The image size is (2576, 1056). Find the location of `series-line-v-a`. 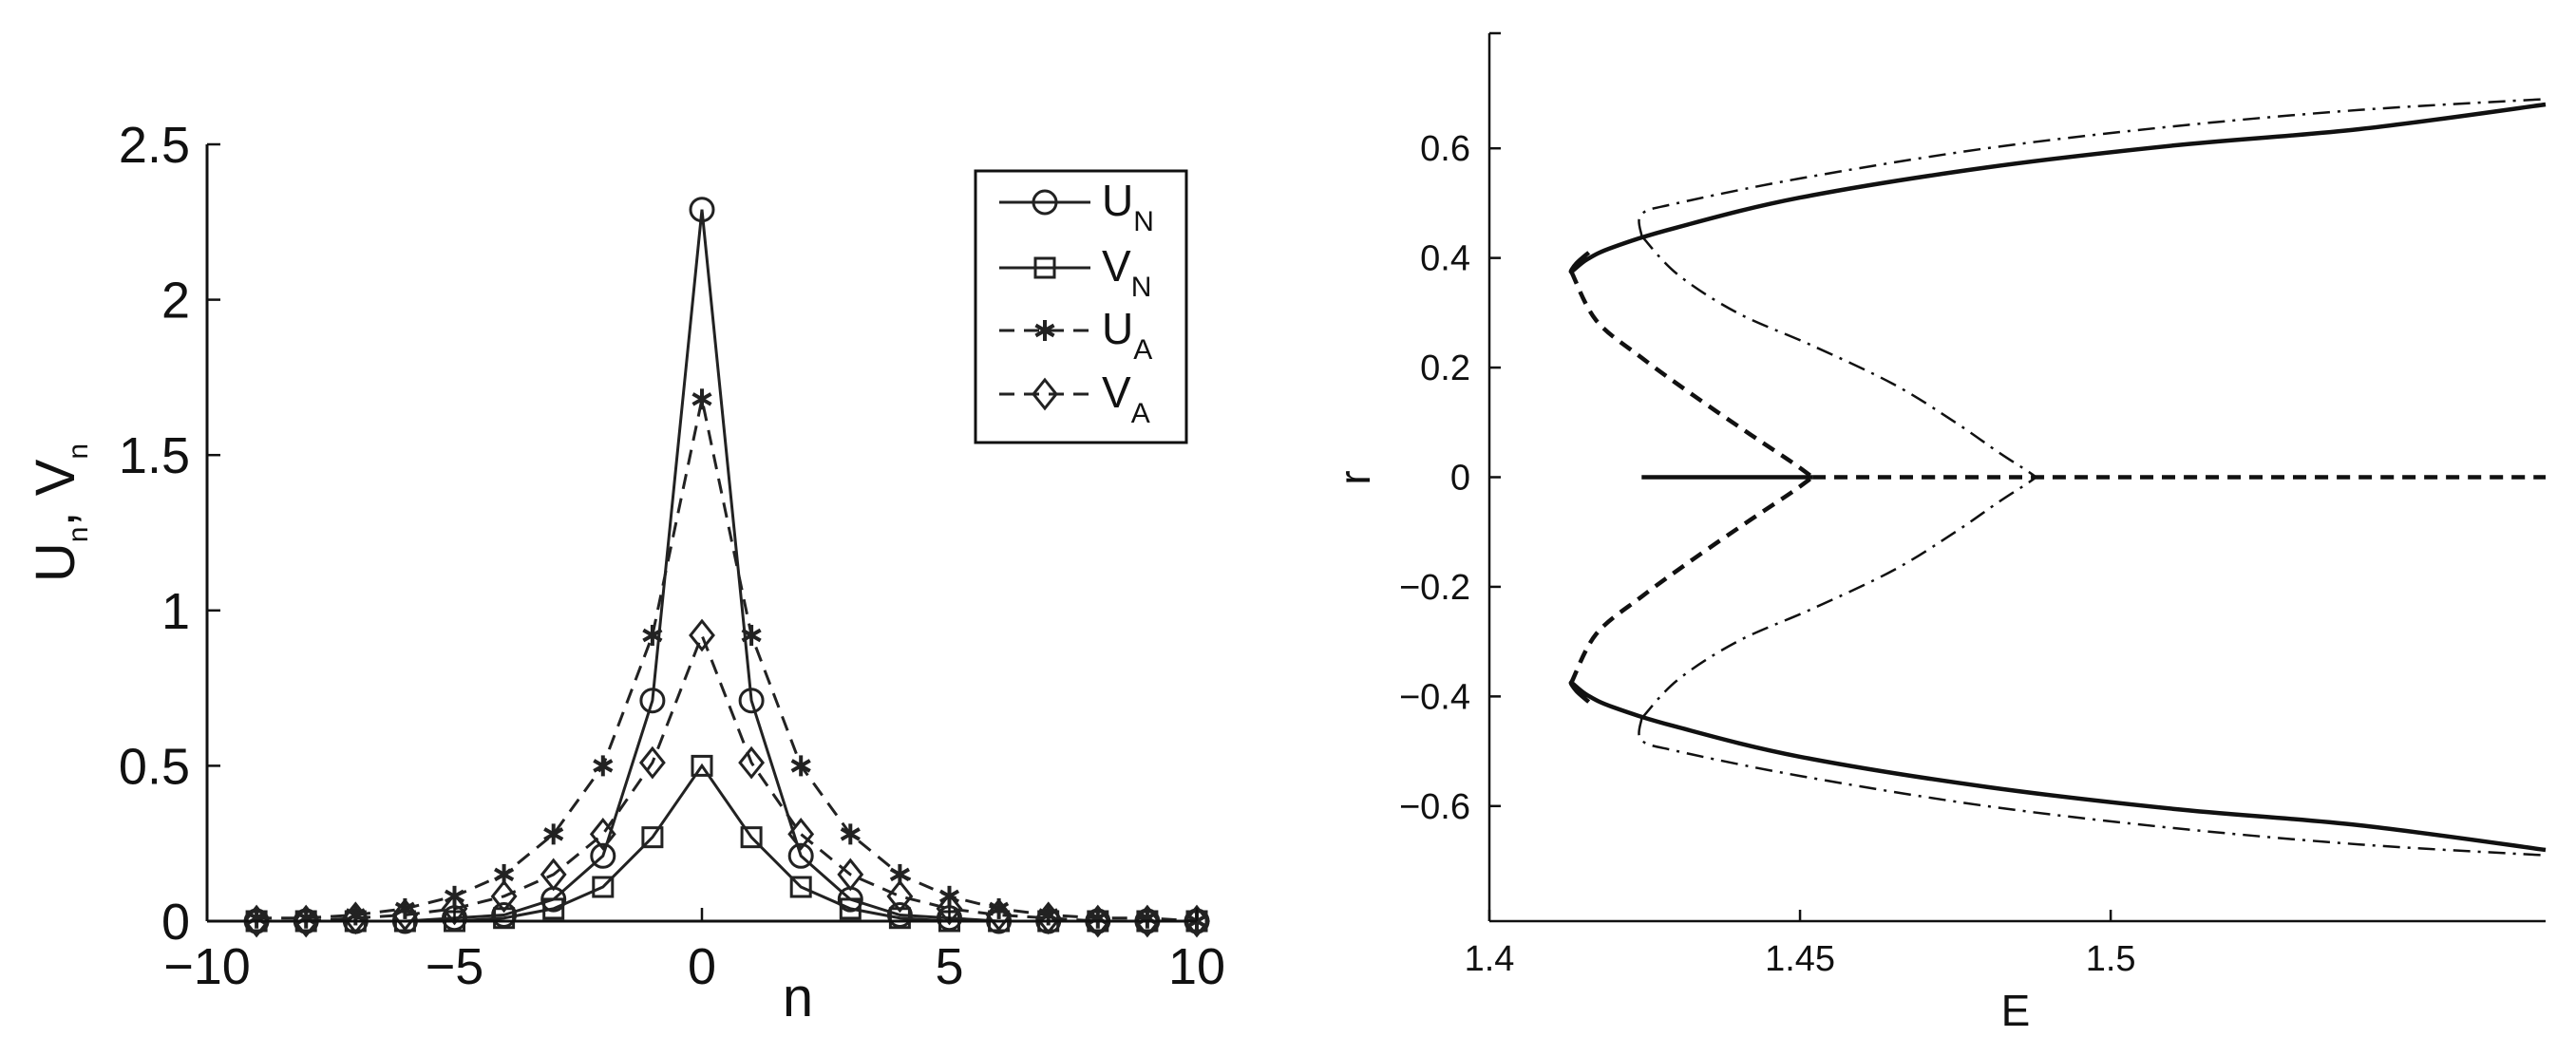

series-line-v-a is located at coordinates (726, 777).